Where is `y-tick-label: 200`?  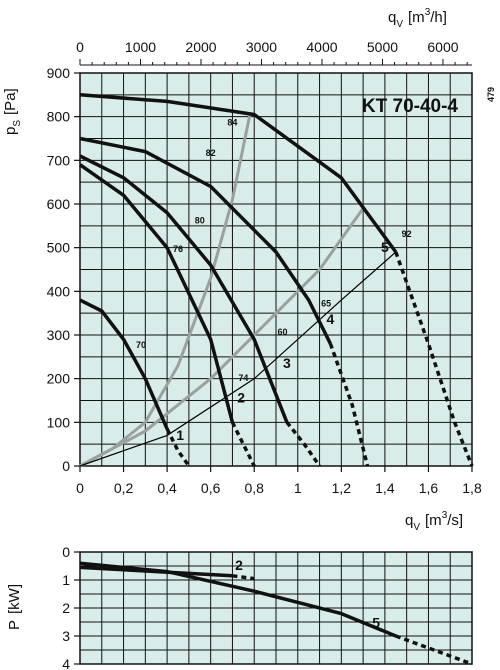 y-tick-label: 200 is located at coordinates (59, 379).